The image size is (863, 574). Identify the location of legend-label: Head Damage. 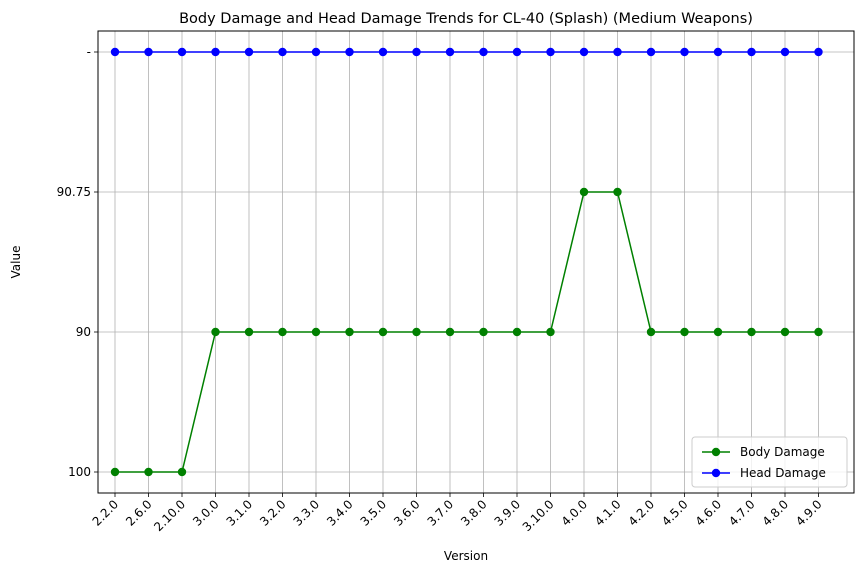
(783, 473).